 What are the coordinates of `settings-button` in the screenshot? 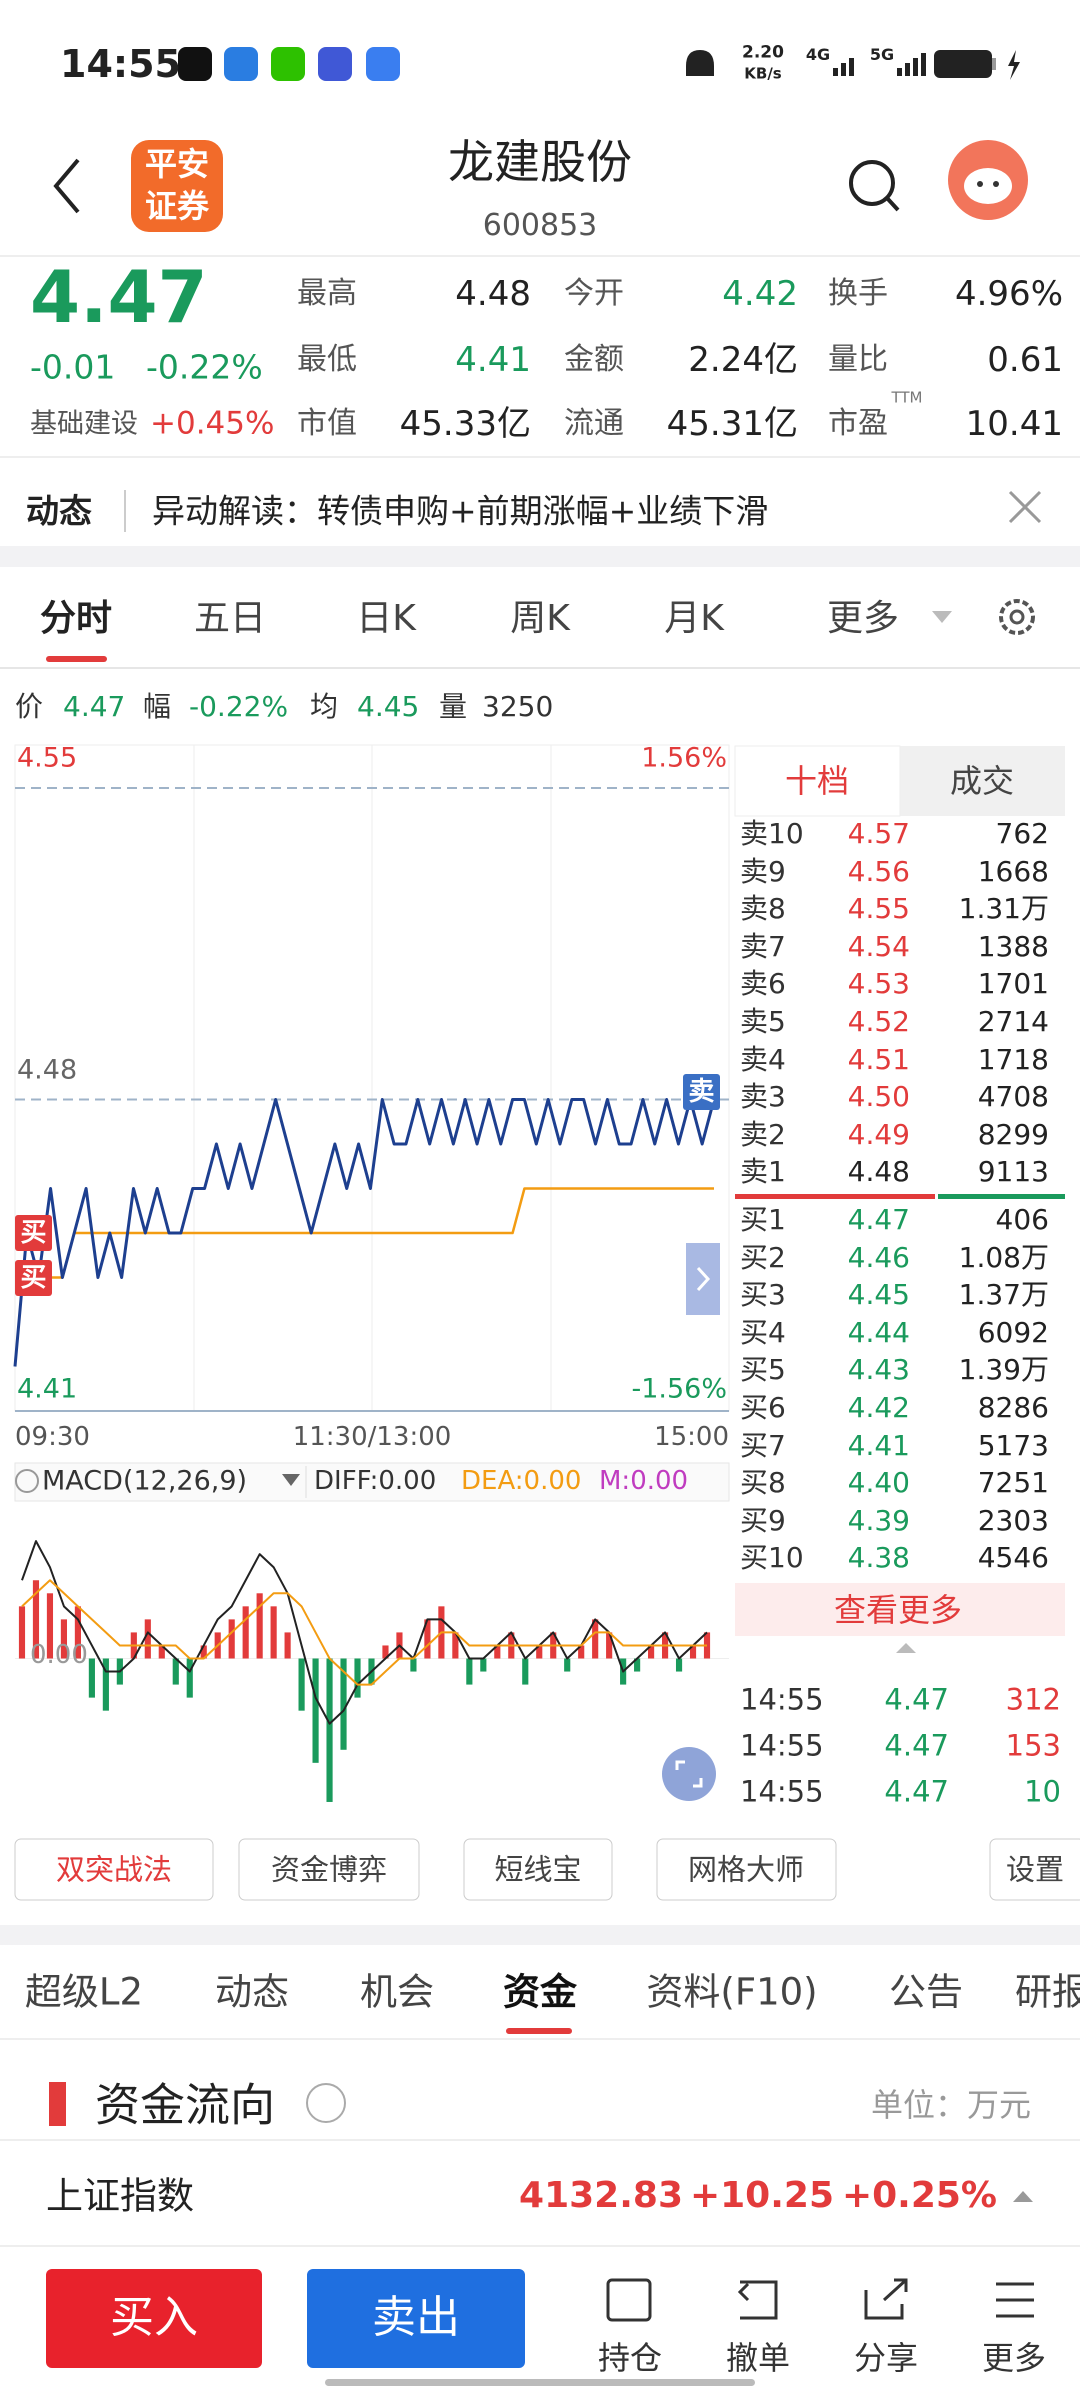 It's located at (1017, 617).